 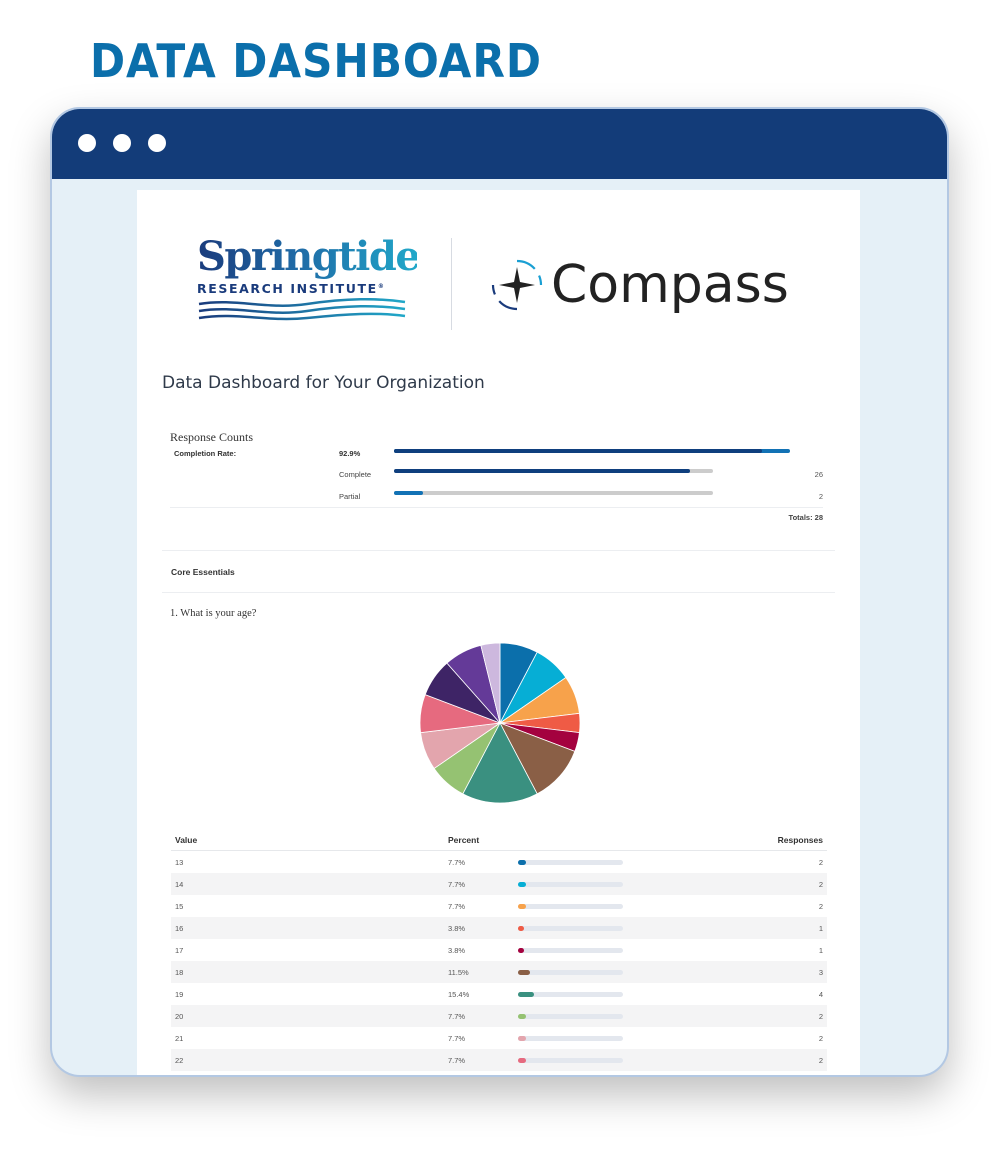 I want to click on complete-bar, so click(x=553, y=471).